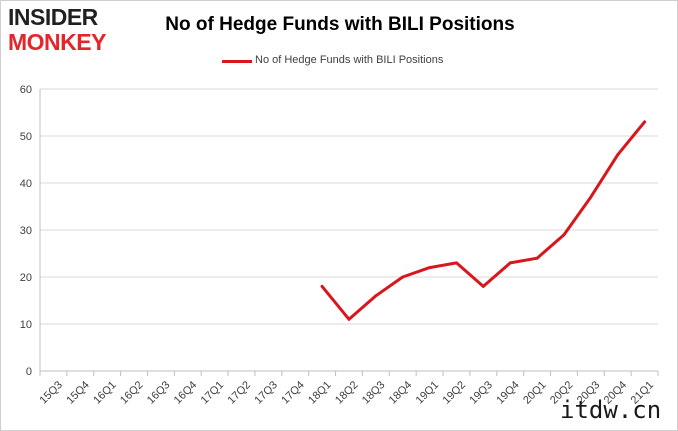  Describe the element at coordinates (374, 393) in the screenshot. I see `x-tick-label: 18Q3` at that location.